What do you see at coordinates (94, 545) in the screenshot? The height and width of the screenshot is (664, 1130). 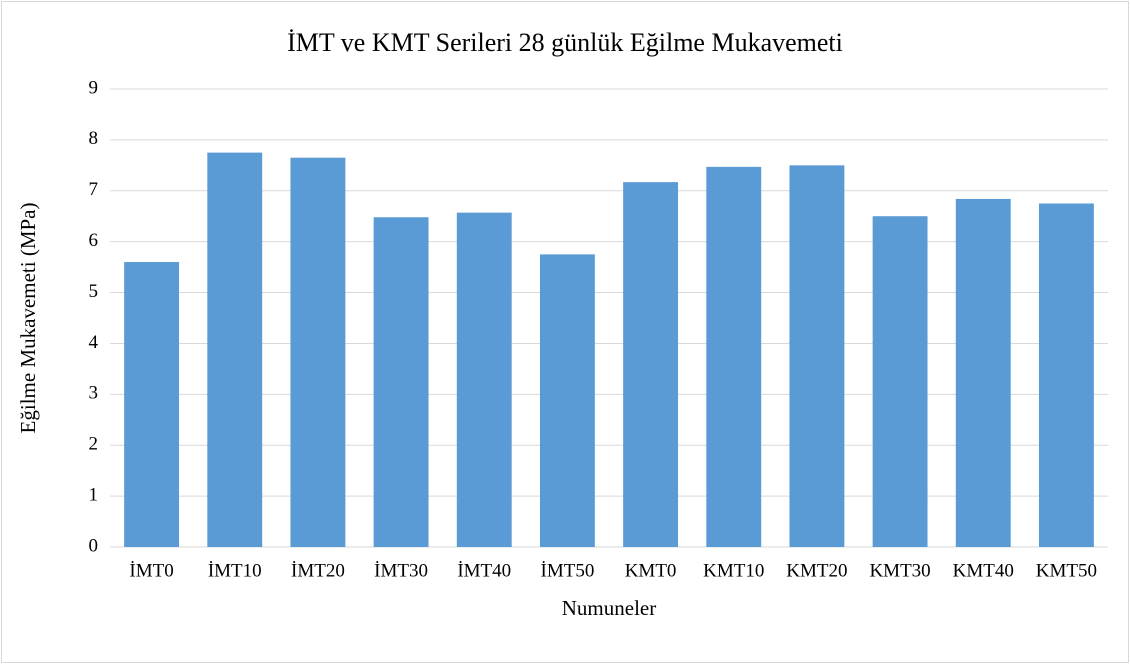 I see `y-tick-label: 0` at bounding box center [94, 545].